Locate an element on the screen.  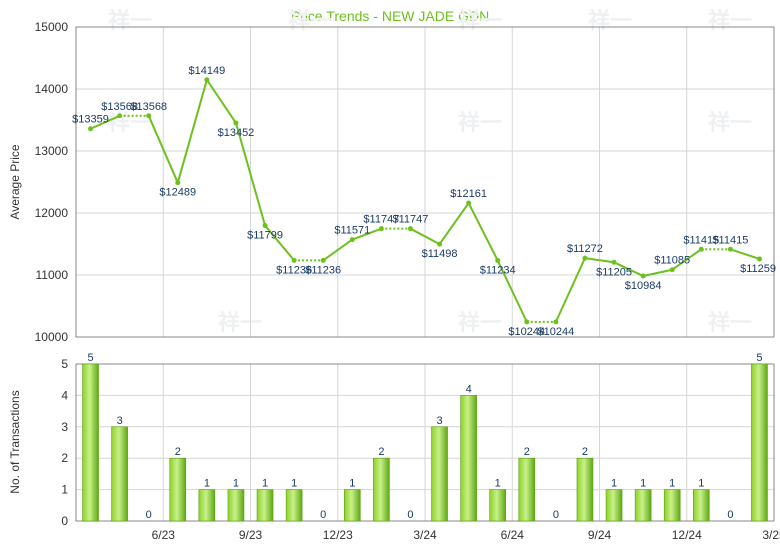
price-point-label: $11205 is located at coordinates (614, 272).